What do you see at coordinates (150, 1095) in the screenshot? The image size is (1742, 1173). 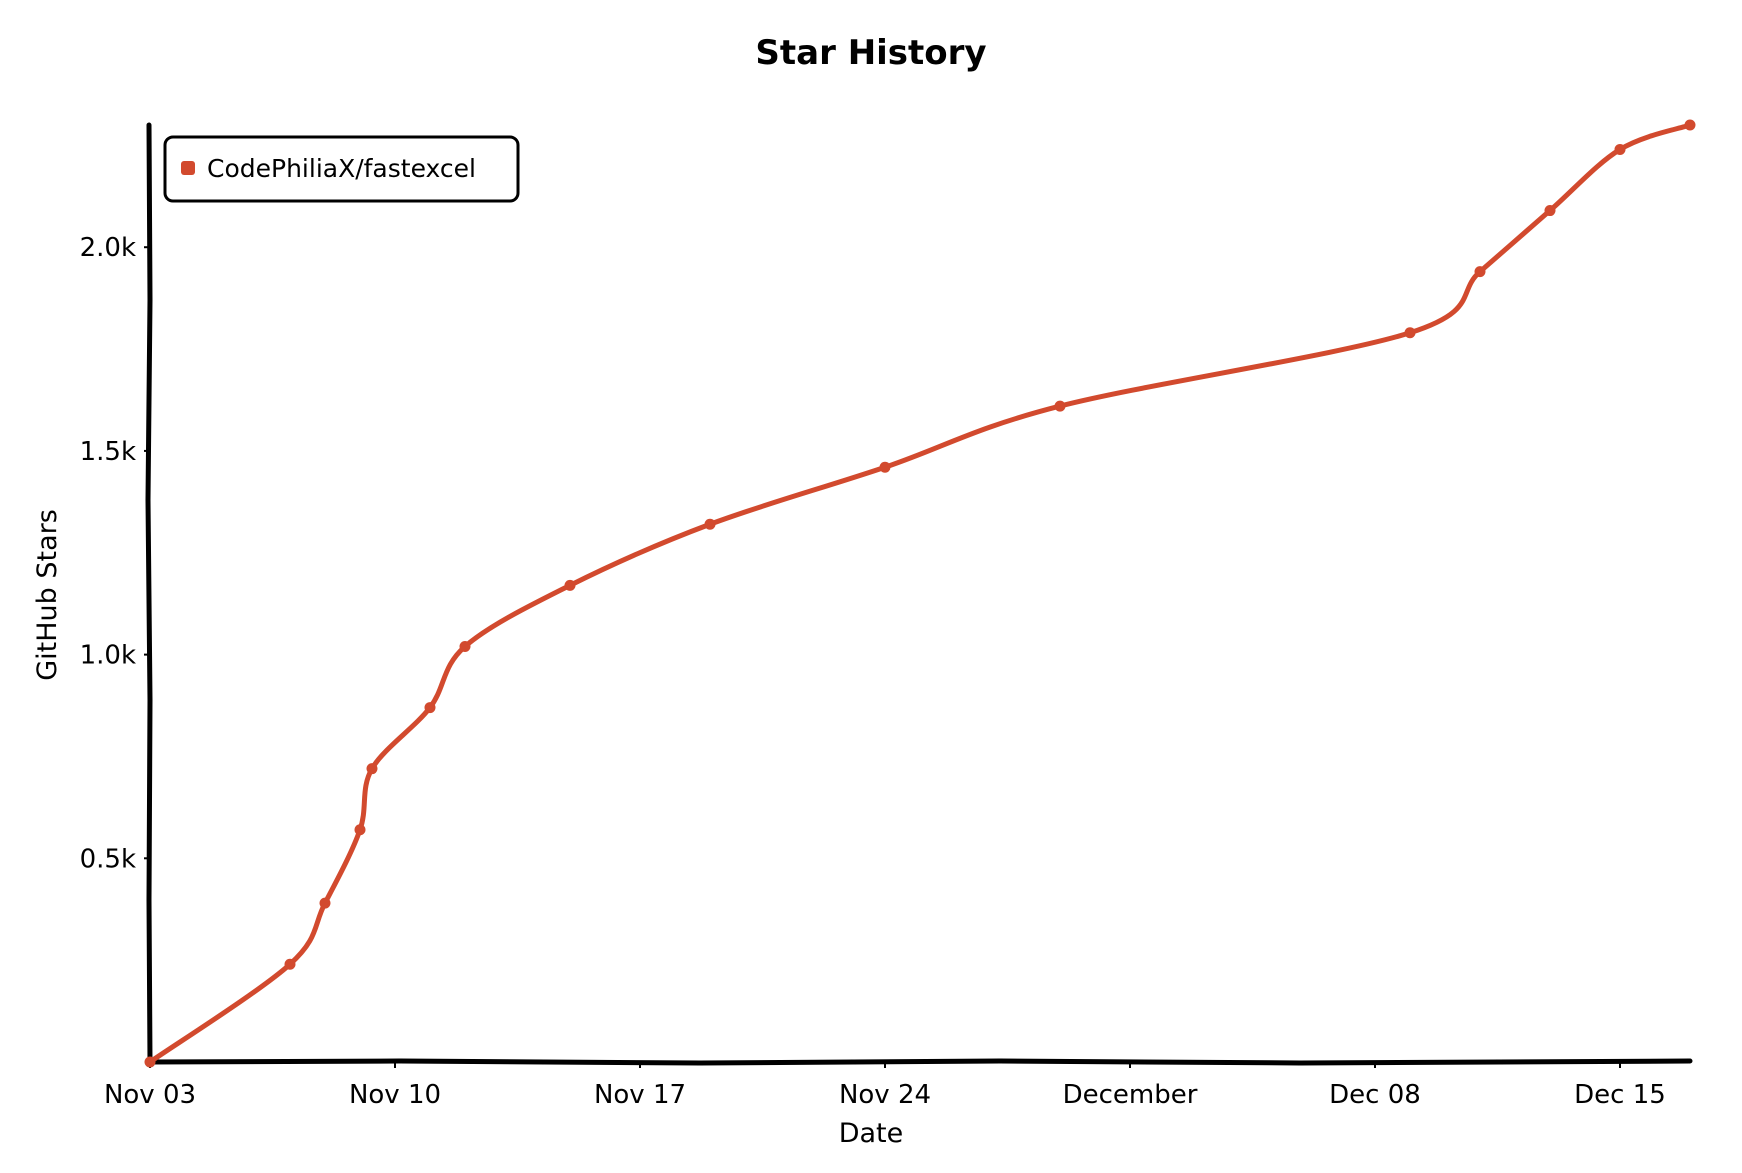 I see `x-tick-label: Nov 03` at bounding box center [150, 1095].